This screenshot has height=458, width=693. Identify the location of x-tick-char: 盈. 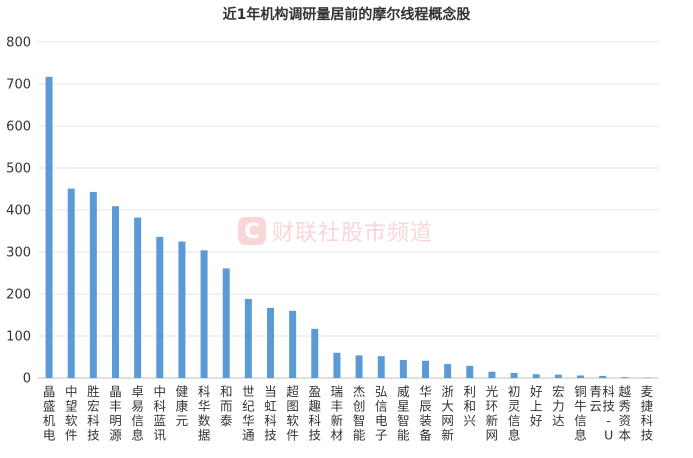
(315, 391).